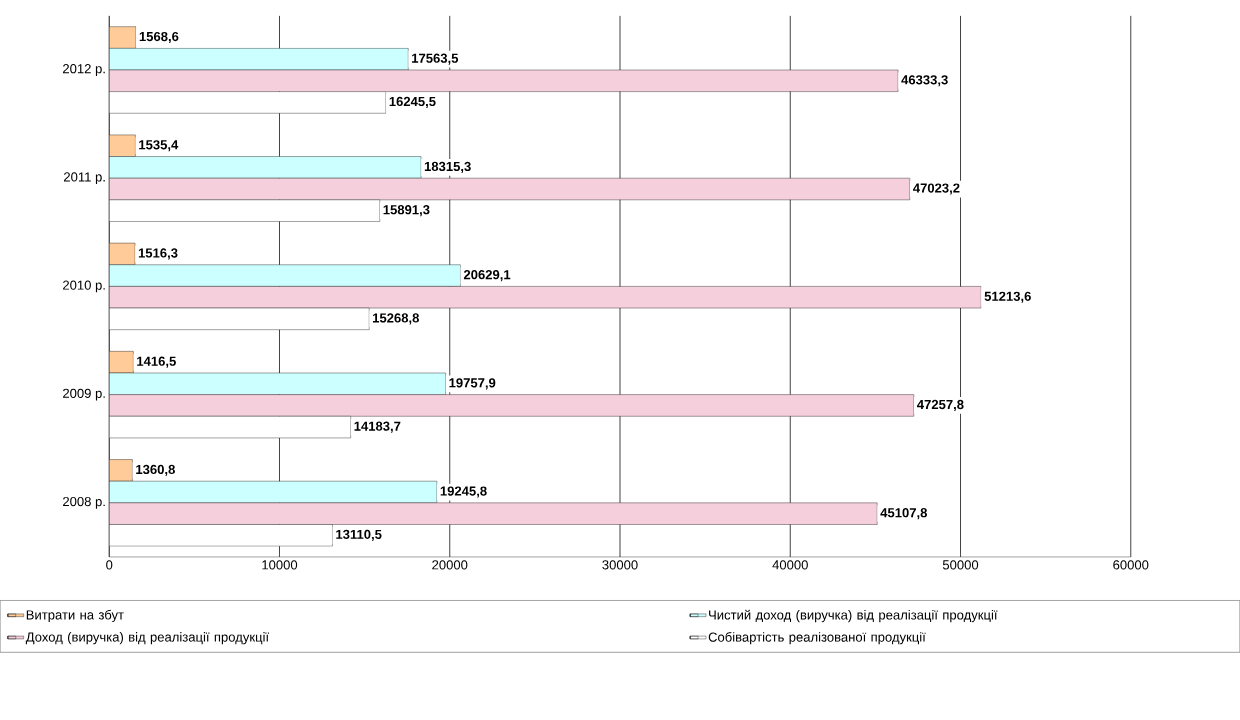  I want to click on data-label: 15268,8, so click(396, 319).